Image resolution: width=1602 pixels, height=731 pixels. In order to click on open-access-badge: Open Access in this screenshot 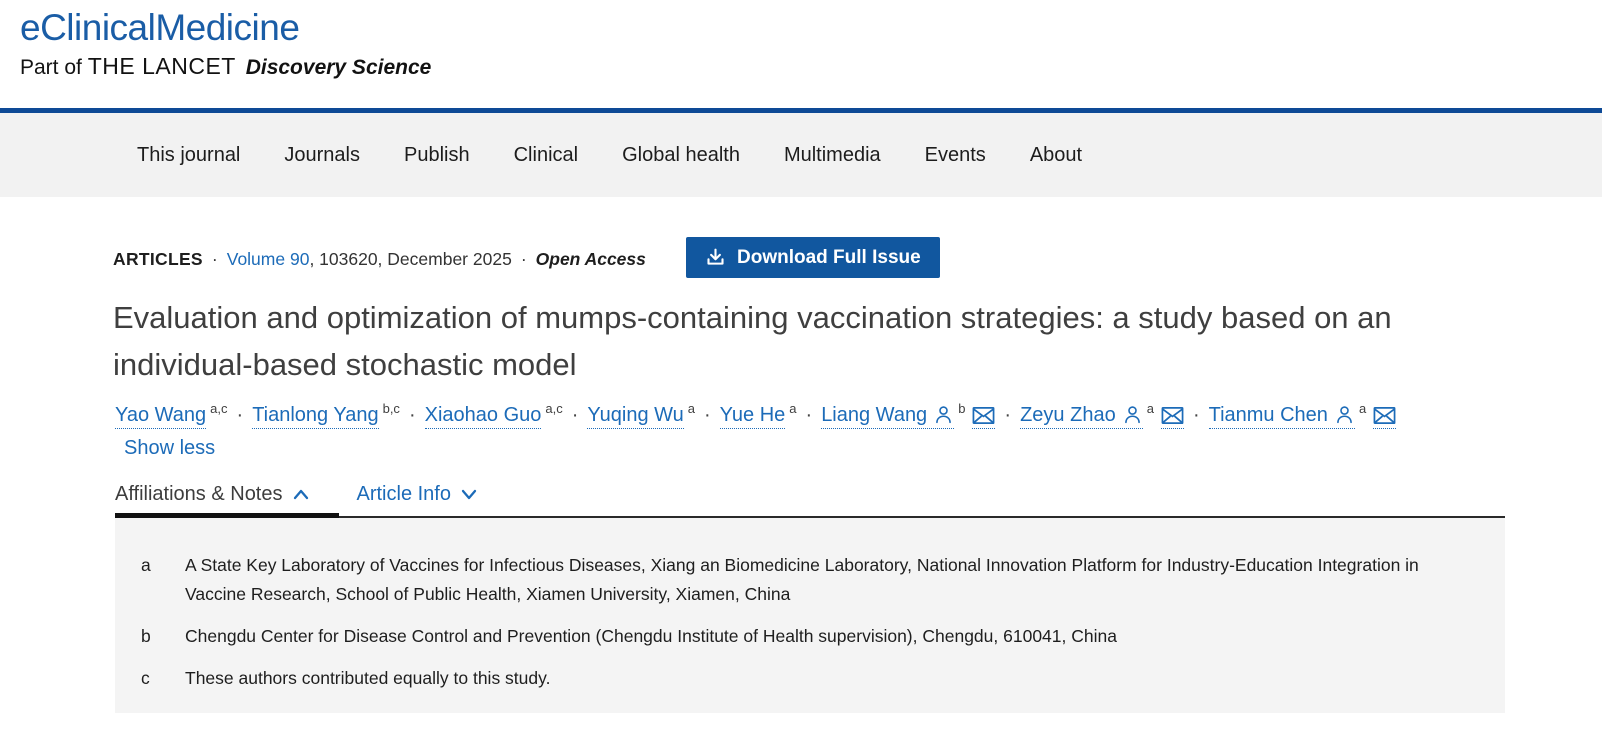, I will do `click(590, 259)`.